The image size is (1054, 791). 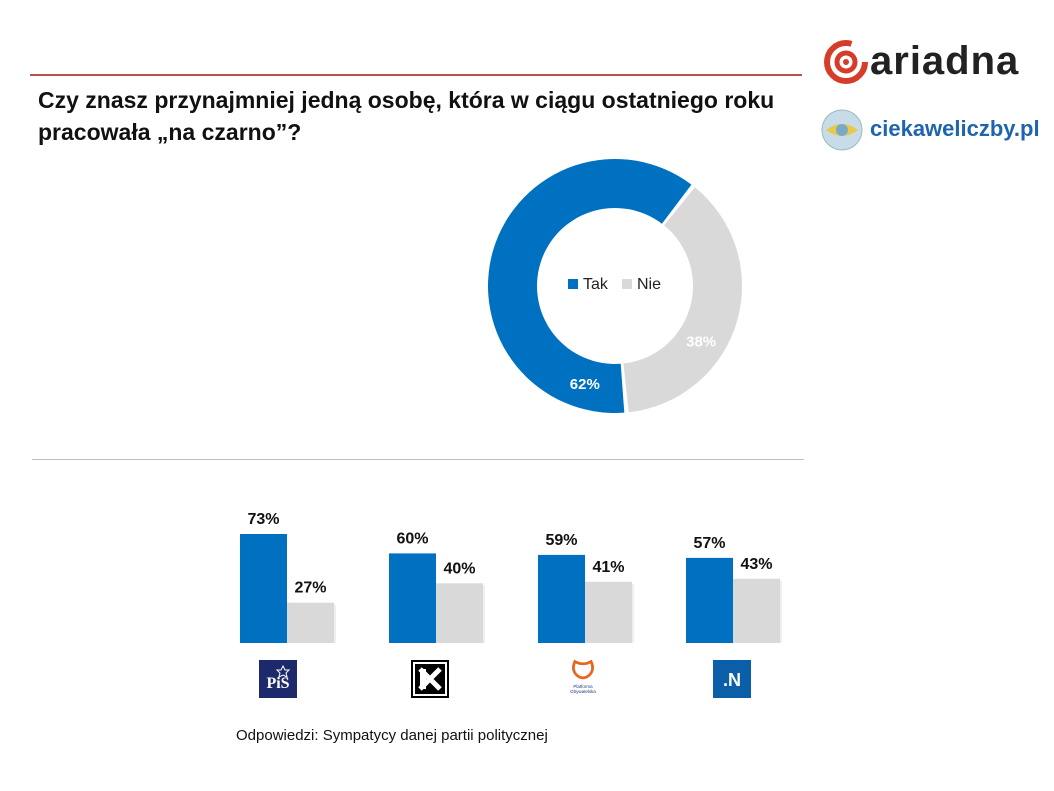 I want to click on legend-label-tak: Tak, so click(x=596, y=284).